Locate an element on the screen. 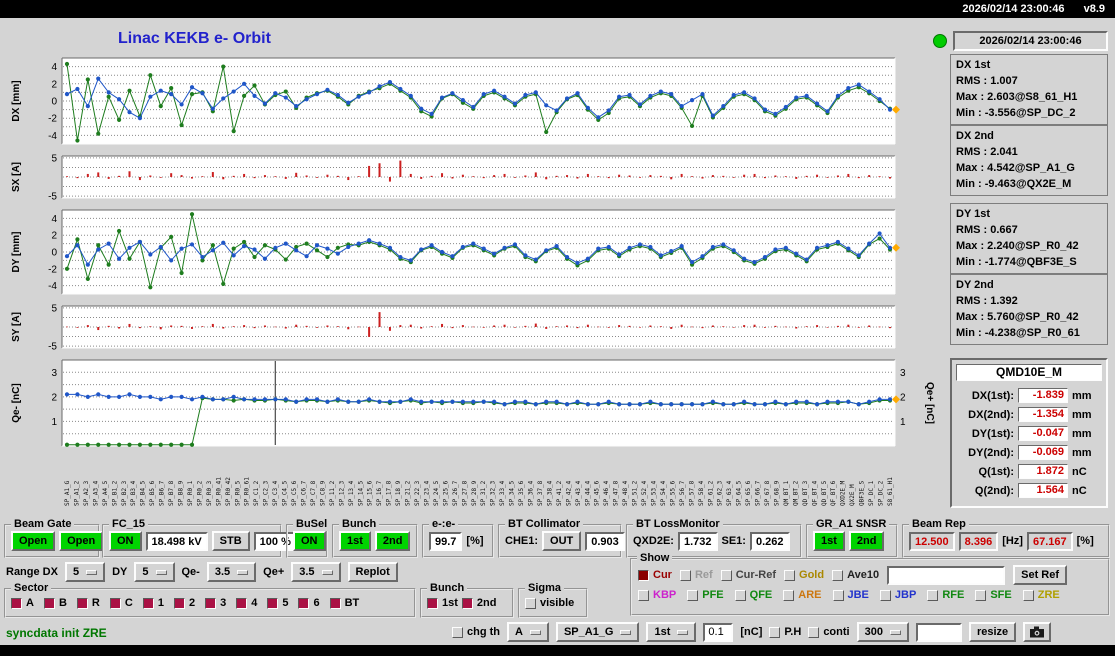  range-qem-select: 3.5 is located at coordinates (231, 572).